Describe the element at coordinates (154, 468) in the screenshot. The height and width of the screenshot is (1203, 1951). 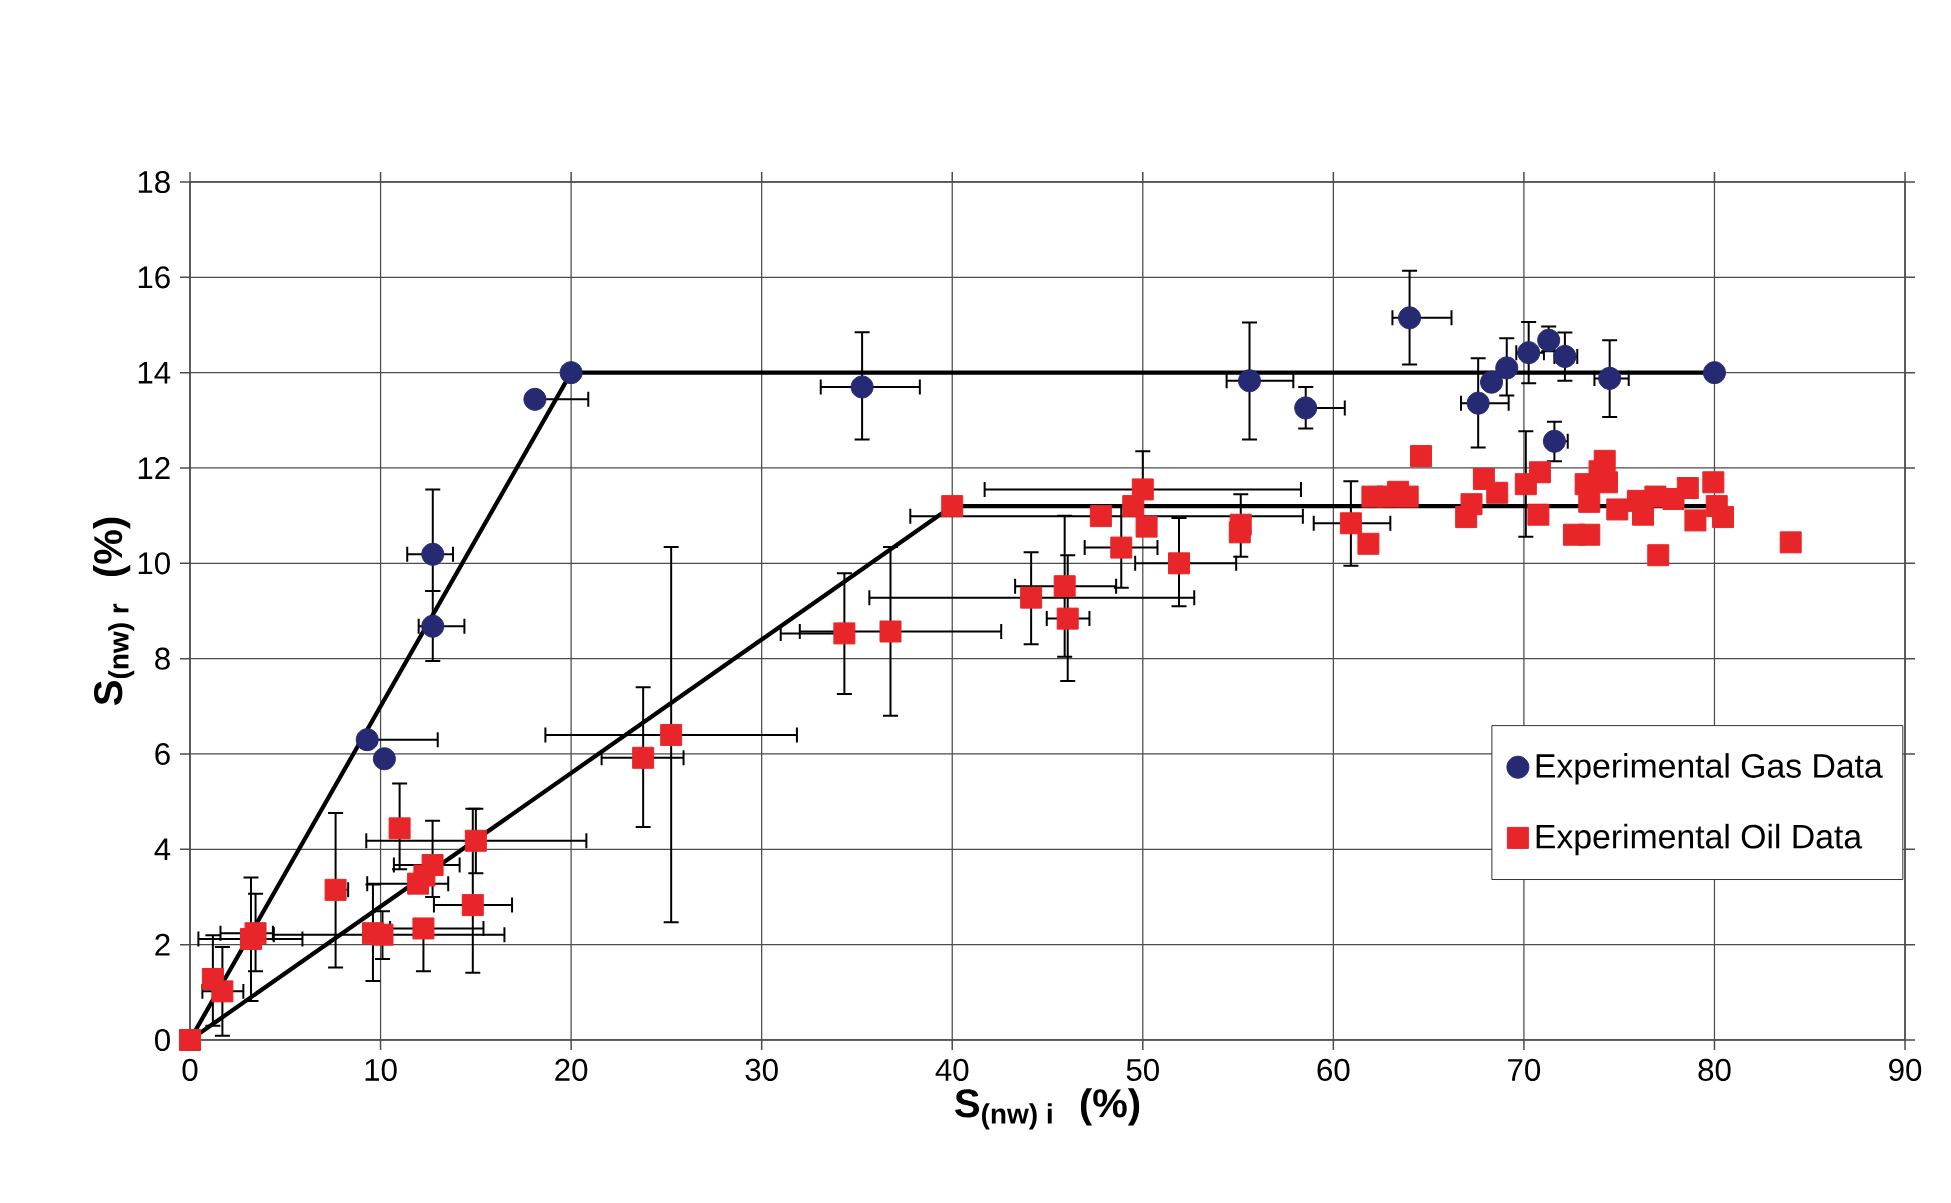
I see `y-tick-label: 12` at that location.